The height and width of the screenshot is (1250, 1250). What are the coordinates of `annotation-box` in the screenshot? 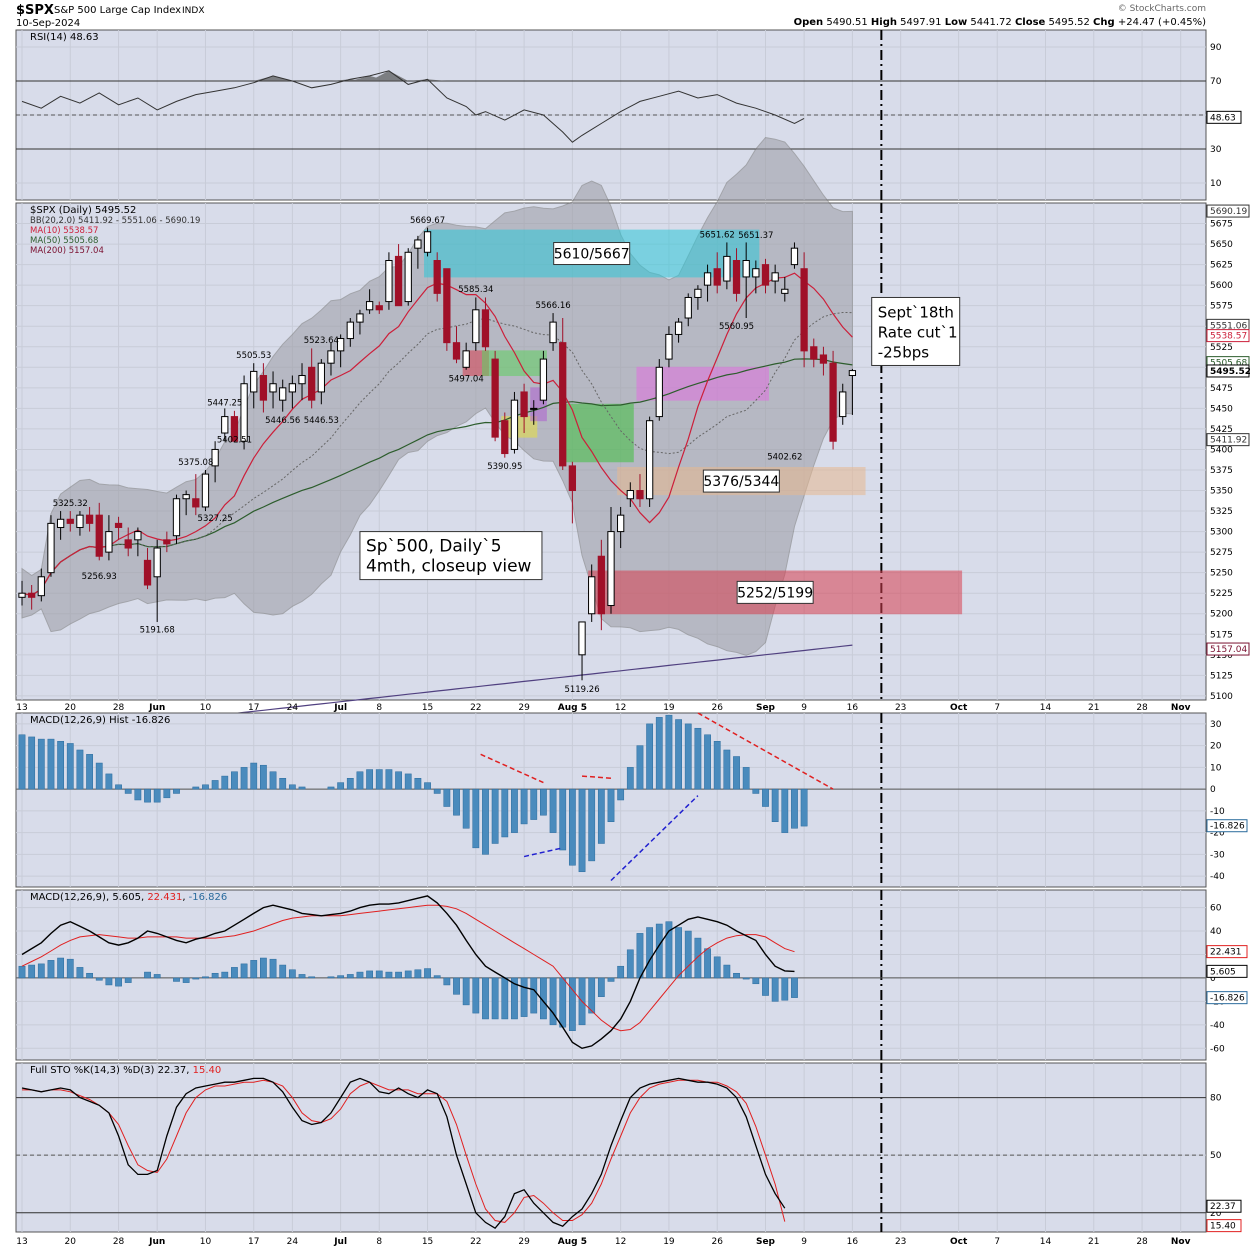 It's located at (916, 331).